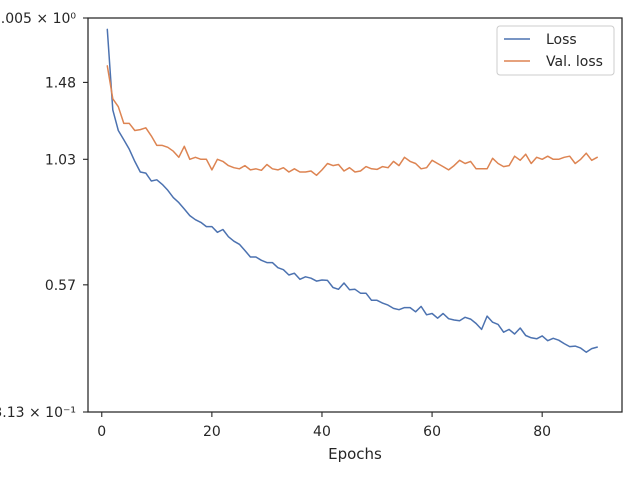 The image size is (640, 480). What do you see at coordinates (432, 432) in the screenshot?
I see `x-tick-label: 60` at bounding box center [432, 432].